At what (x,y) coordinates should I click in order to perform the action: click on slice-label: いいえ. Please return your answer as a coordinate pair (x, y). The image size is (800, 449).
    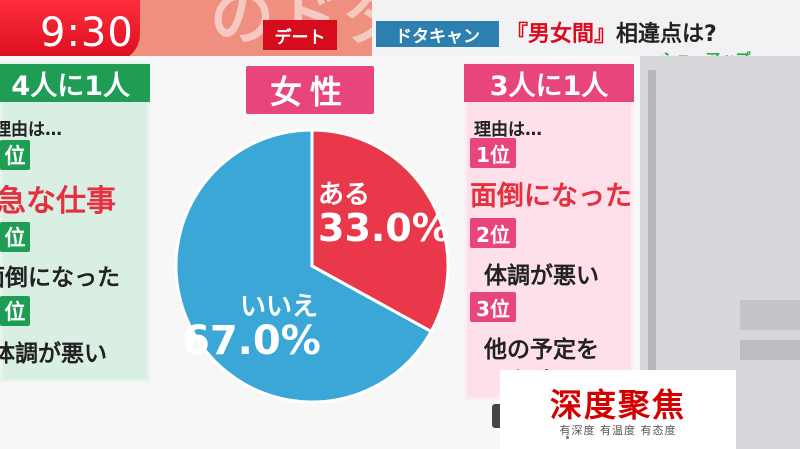
    Looking at the image, I should click on (279, 307).